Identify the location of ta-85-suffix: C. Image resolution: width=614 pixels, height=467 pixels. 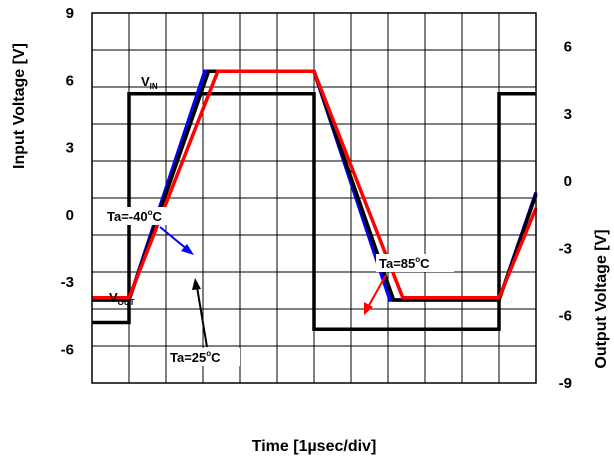
(425, 263).